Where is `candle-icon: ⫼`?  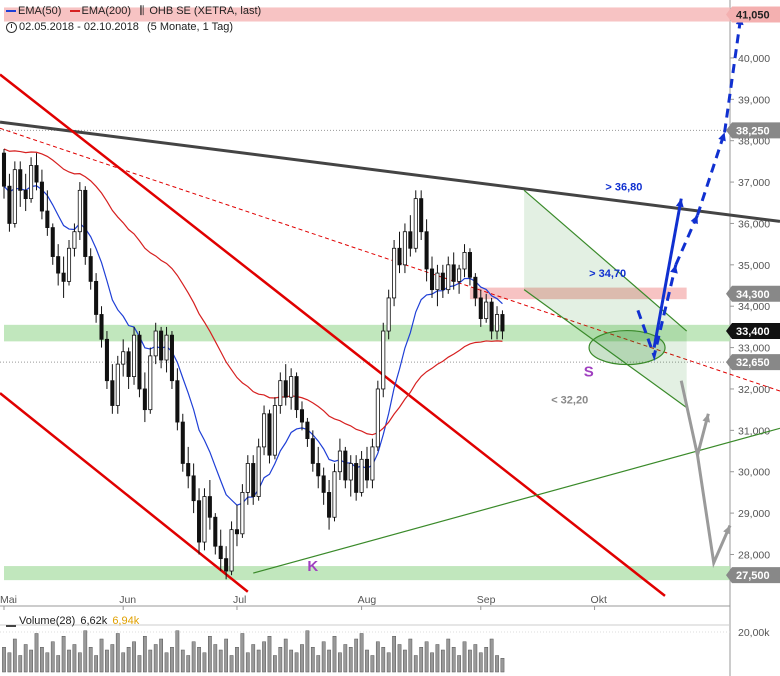
candle-icon: ⫼ is located at coordinates (142, 10).